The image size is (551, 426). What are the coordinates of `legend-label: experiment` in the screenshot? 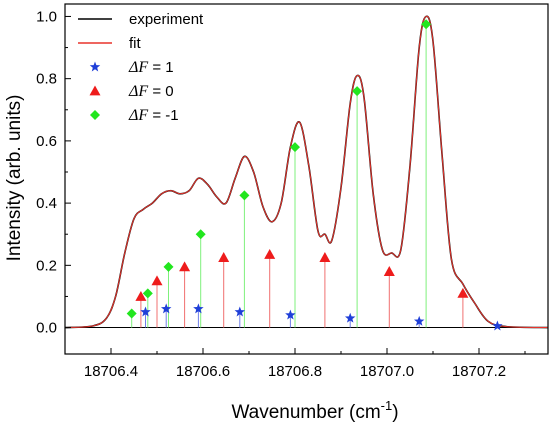 It's located at (166, 19).